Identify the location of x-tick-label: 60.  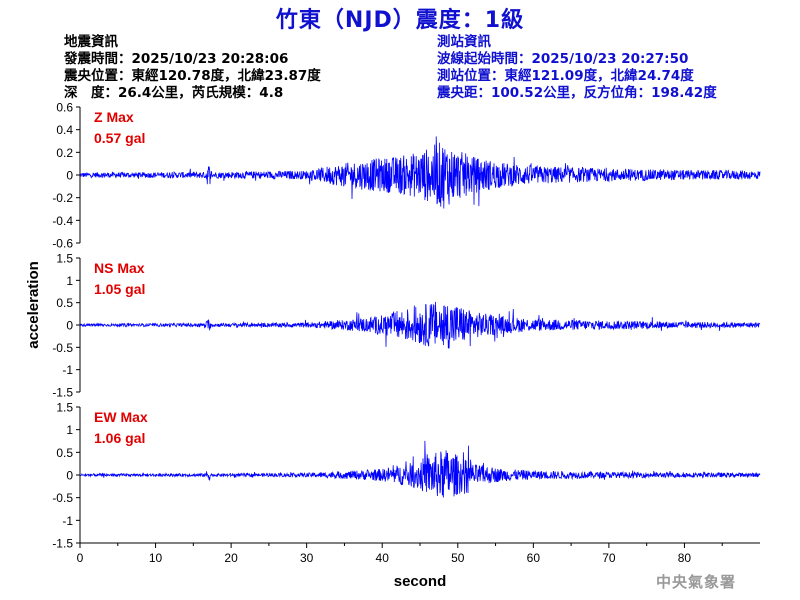
(534, 558).